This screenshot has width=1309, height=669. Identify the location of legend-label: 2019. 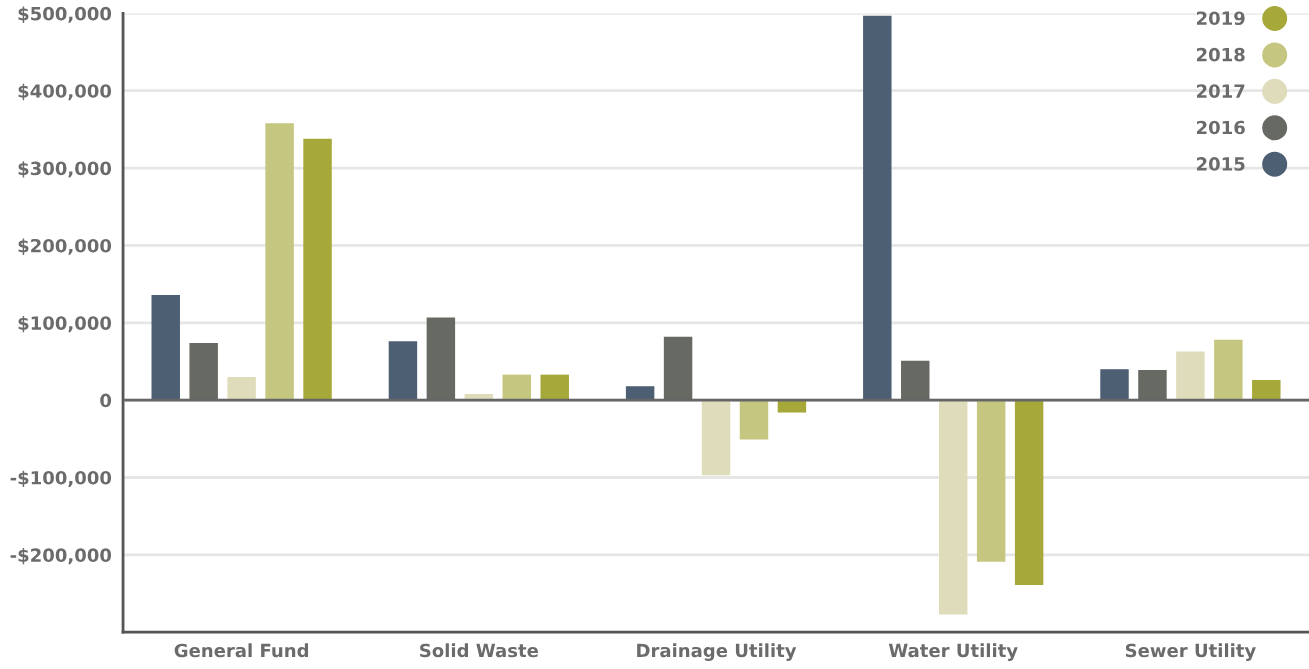
(1220, 18).